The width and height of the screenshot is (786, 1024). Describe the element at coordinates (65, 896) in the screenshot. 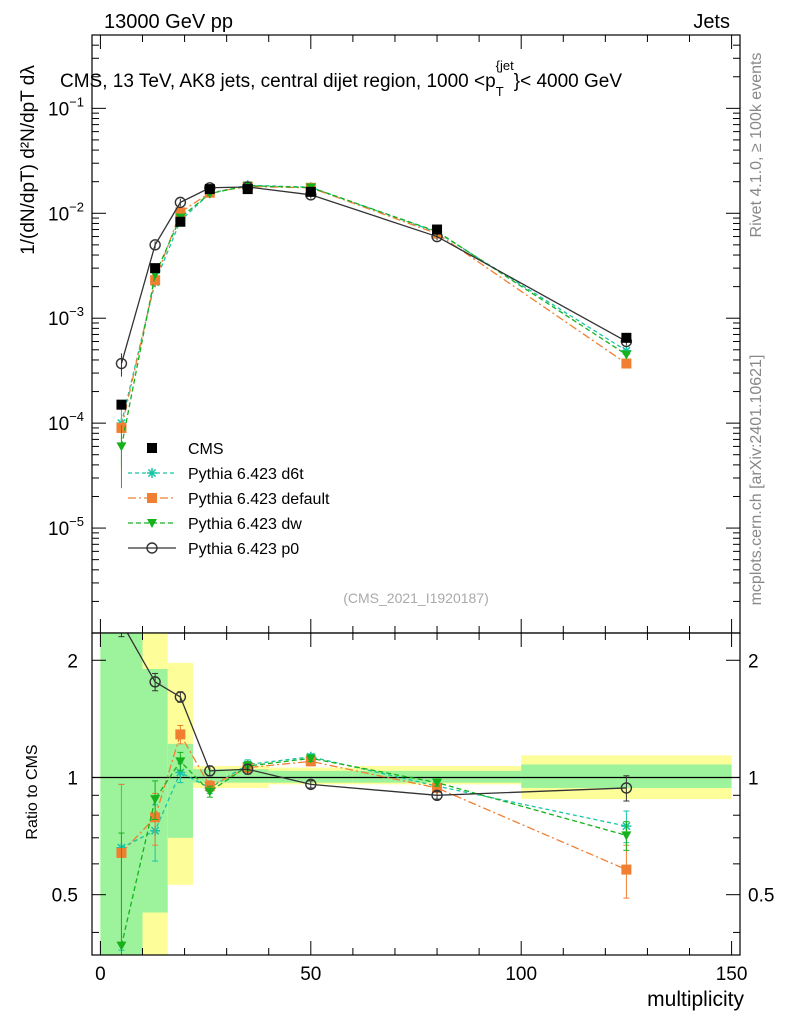

I see `ratio-y-tick-label-left: 0.5` at that location.